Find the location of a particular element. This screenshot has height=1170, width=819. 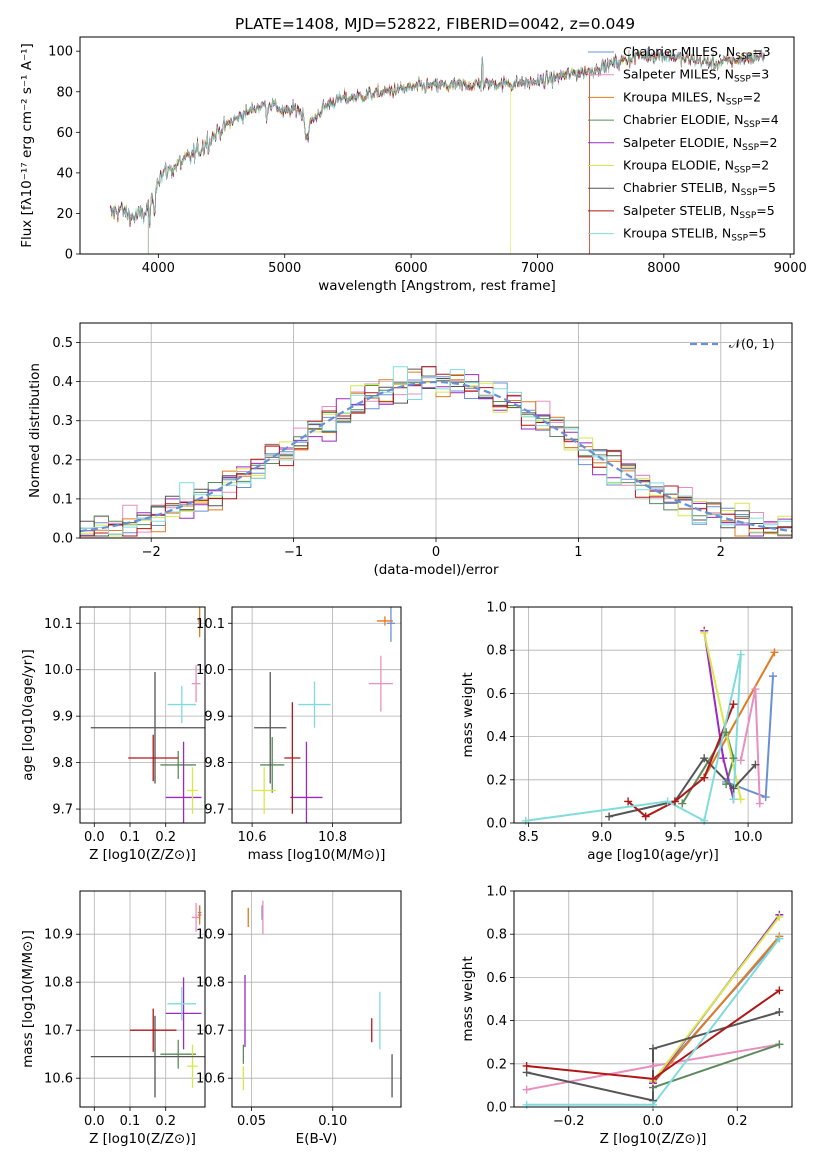

x-tick-label: 1 is located at coordinates (578, 552).